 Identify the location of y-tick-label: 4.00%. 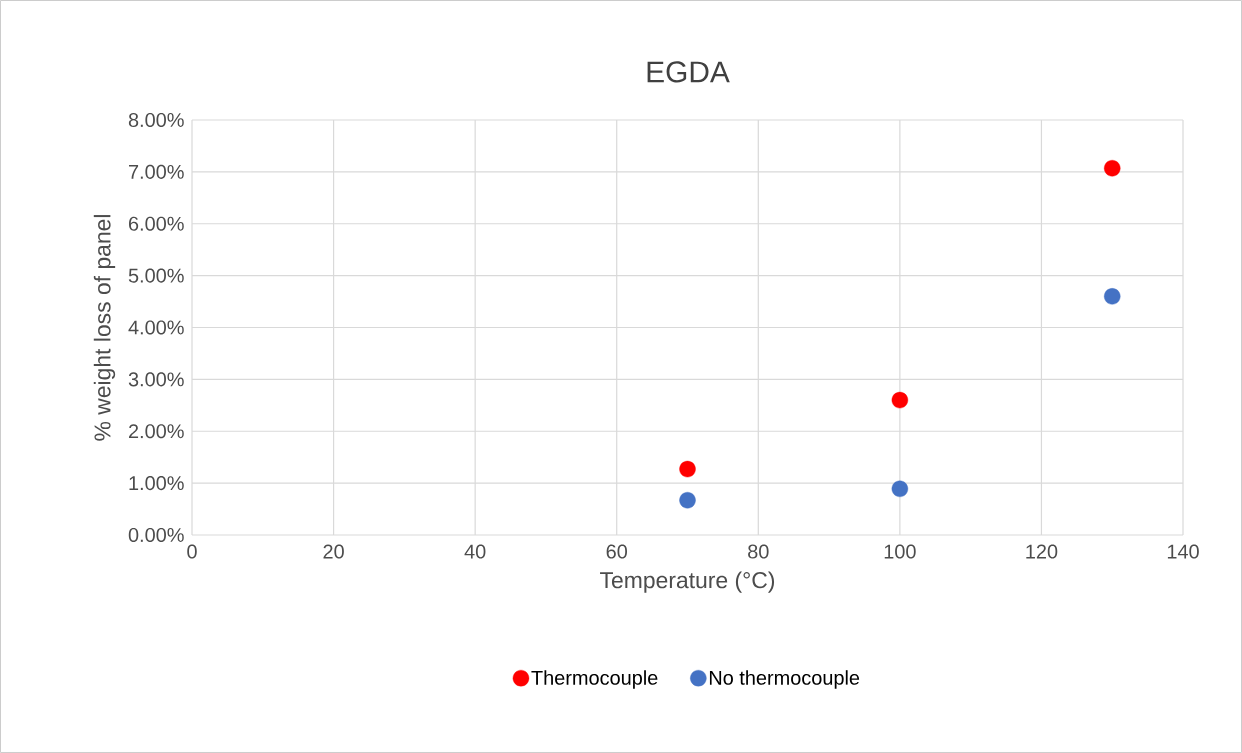
(156, 327).